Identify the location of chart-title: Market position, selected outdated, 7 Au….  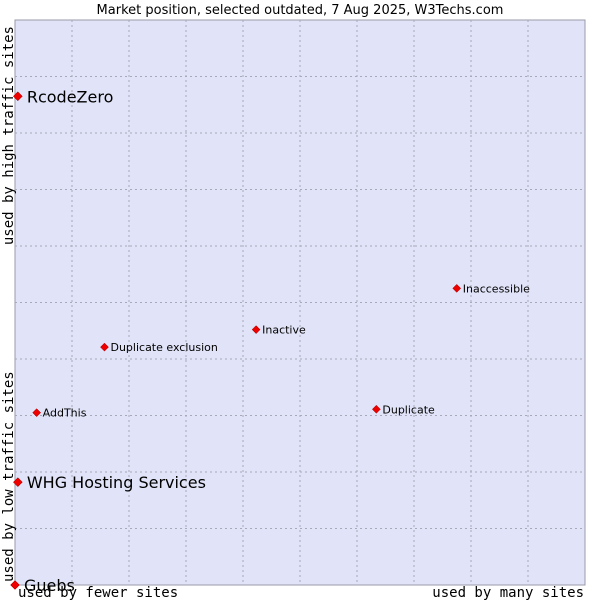
(300, 10).